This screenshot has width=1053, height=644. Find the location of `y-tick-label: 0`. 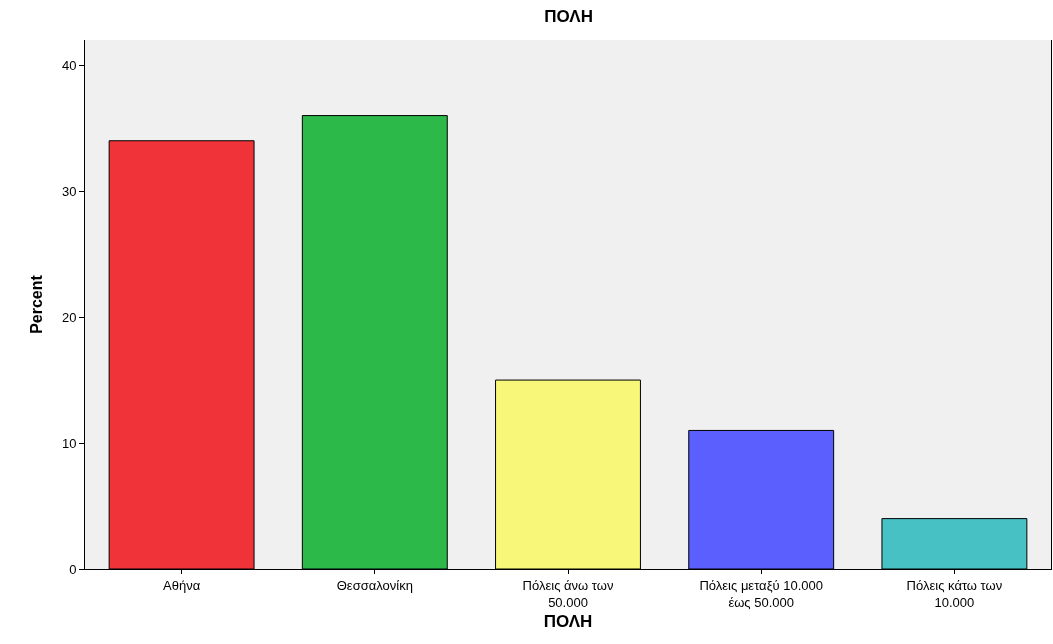

y-tick-label: 0 is located at coordinates (73, 569).